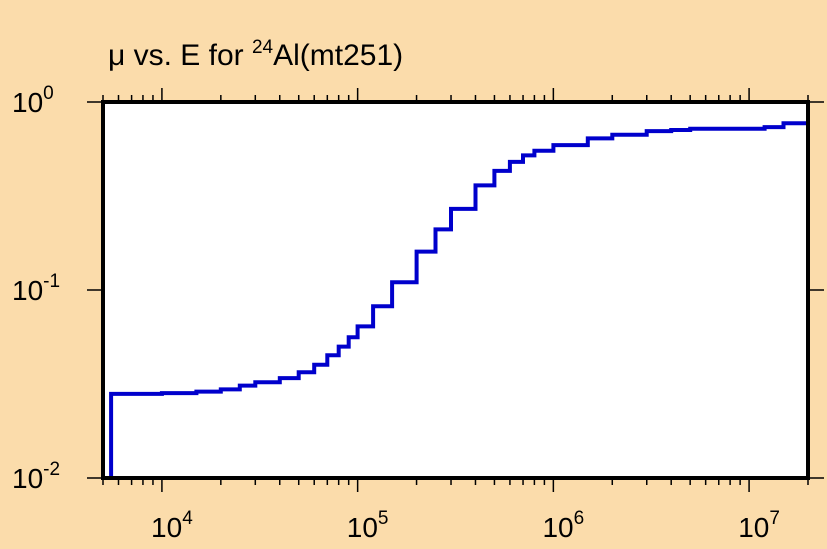  I want to click on x-tick-label: 10⁴, so click(172, 525).